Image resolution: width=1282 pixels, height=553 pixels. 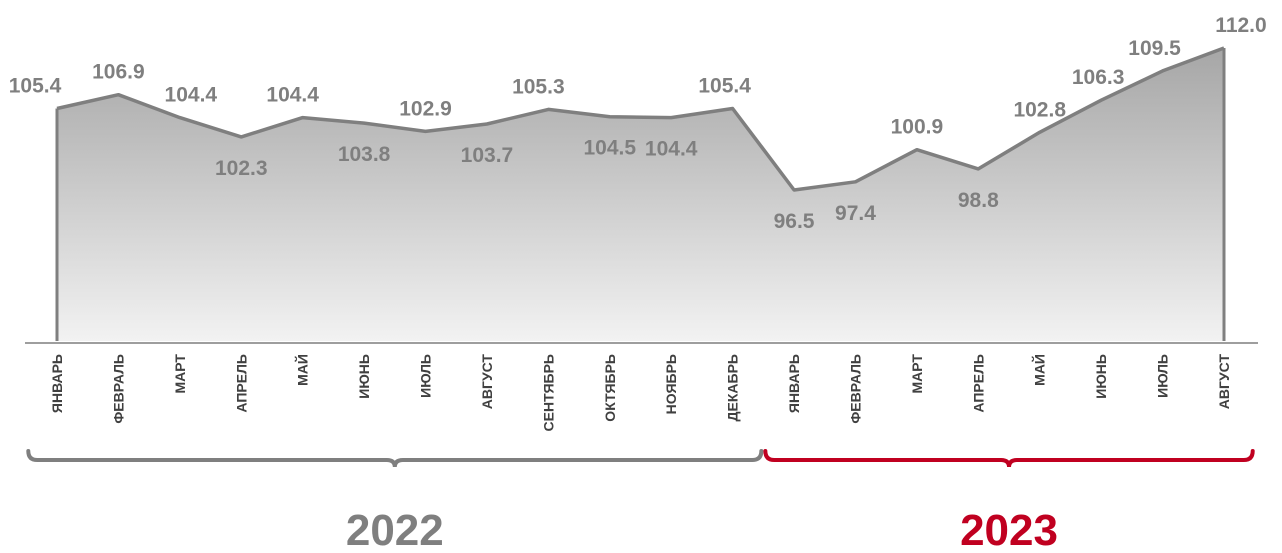 I want to click on year-labels: 2022 2023, so click(x=702, y=529).